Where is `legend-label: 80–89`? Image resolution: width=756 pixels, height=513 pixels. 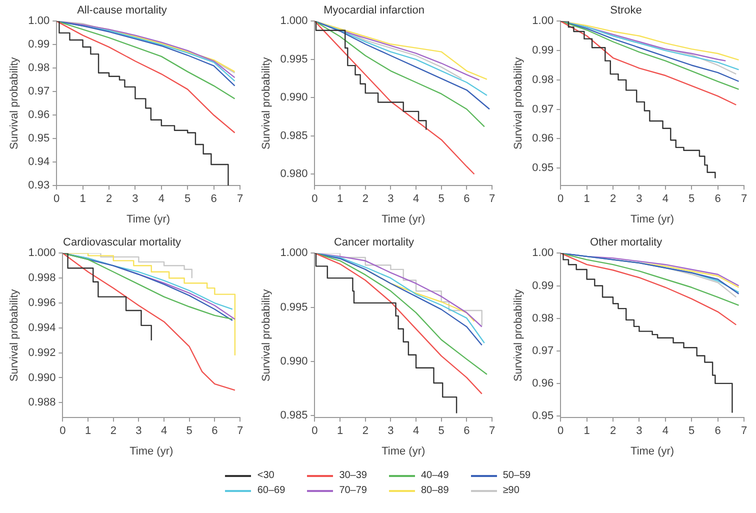
legend-label: 80–89 is located at coordinates (435, 490).